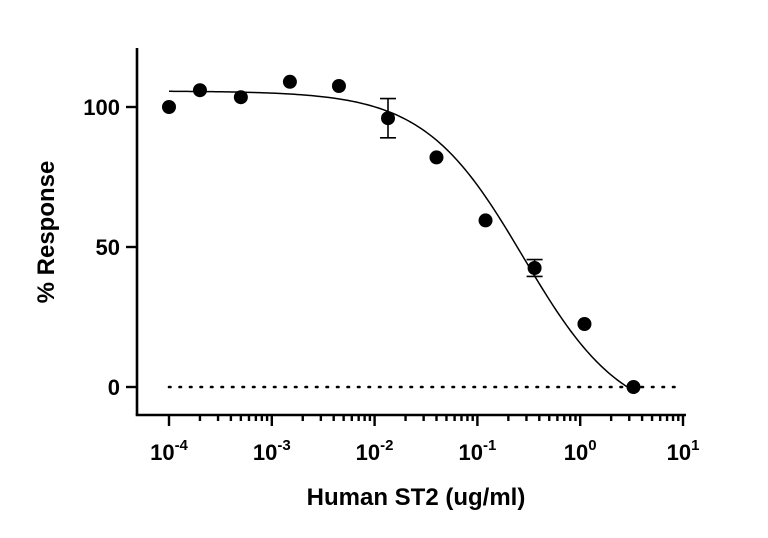 This screenshot has width=768, height=538. Describe the element at coordinates (489, 445) in the screenshot. I see `x-tick-exponent: -1` at that location.